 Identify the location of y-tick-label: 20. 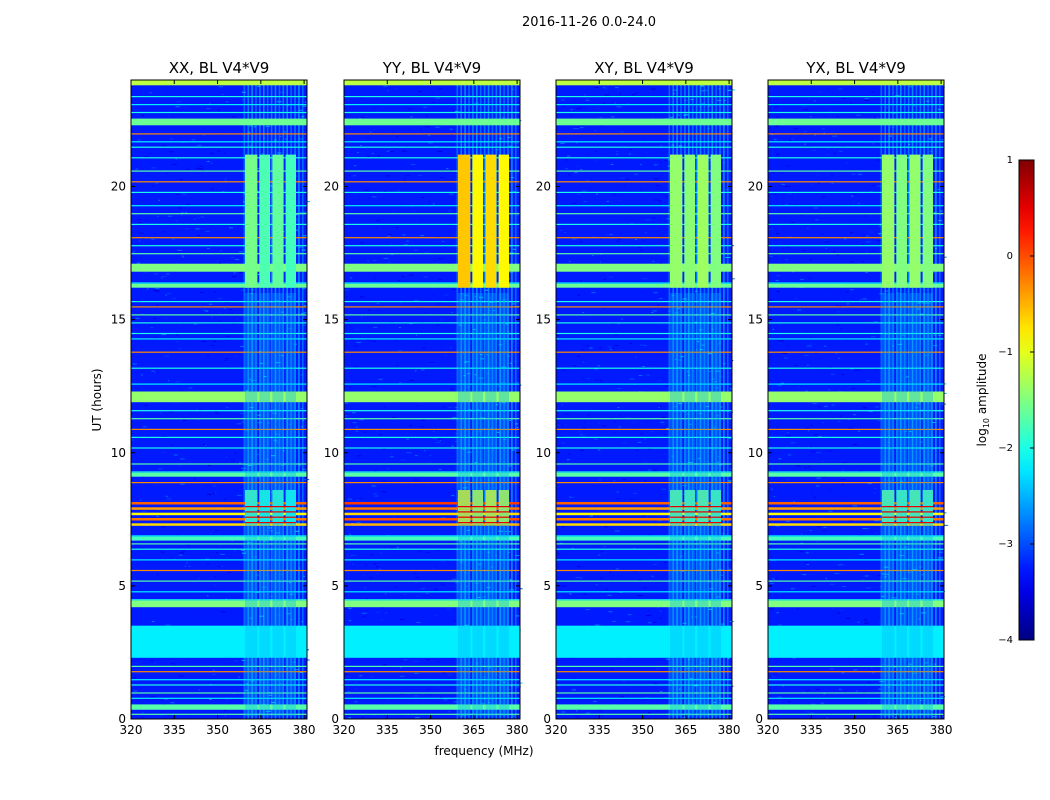
(755, 187).